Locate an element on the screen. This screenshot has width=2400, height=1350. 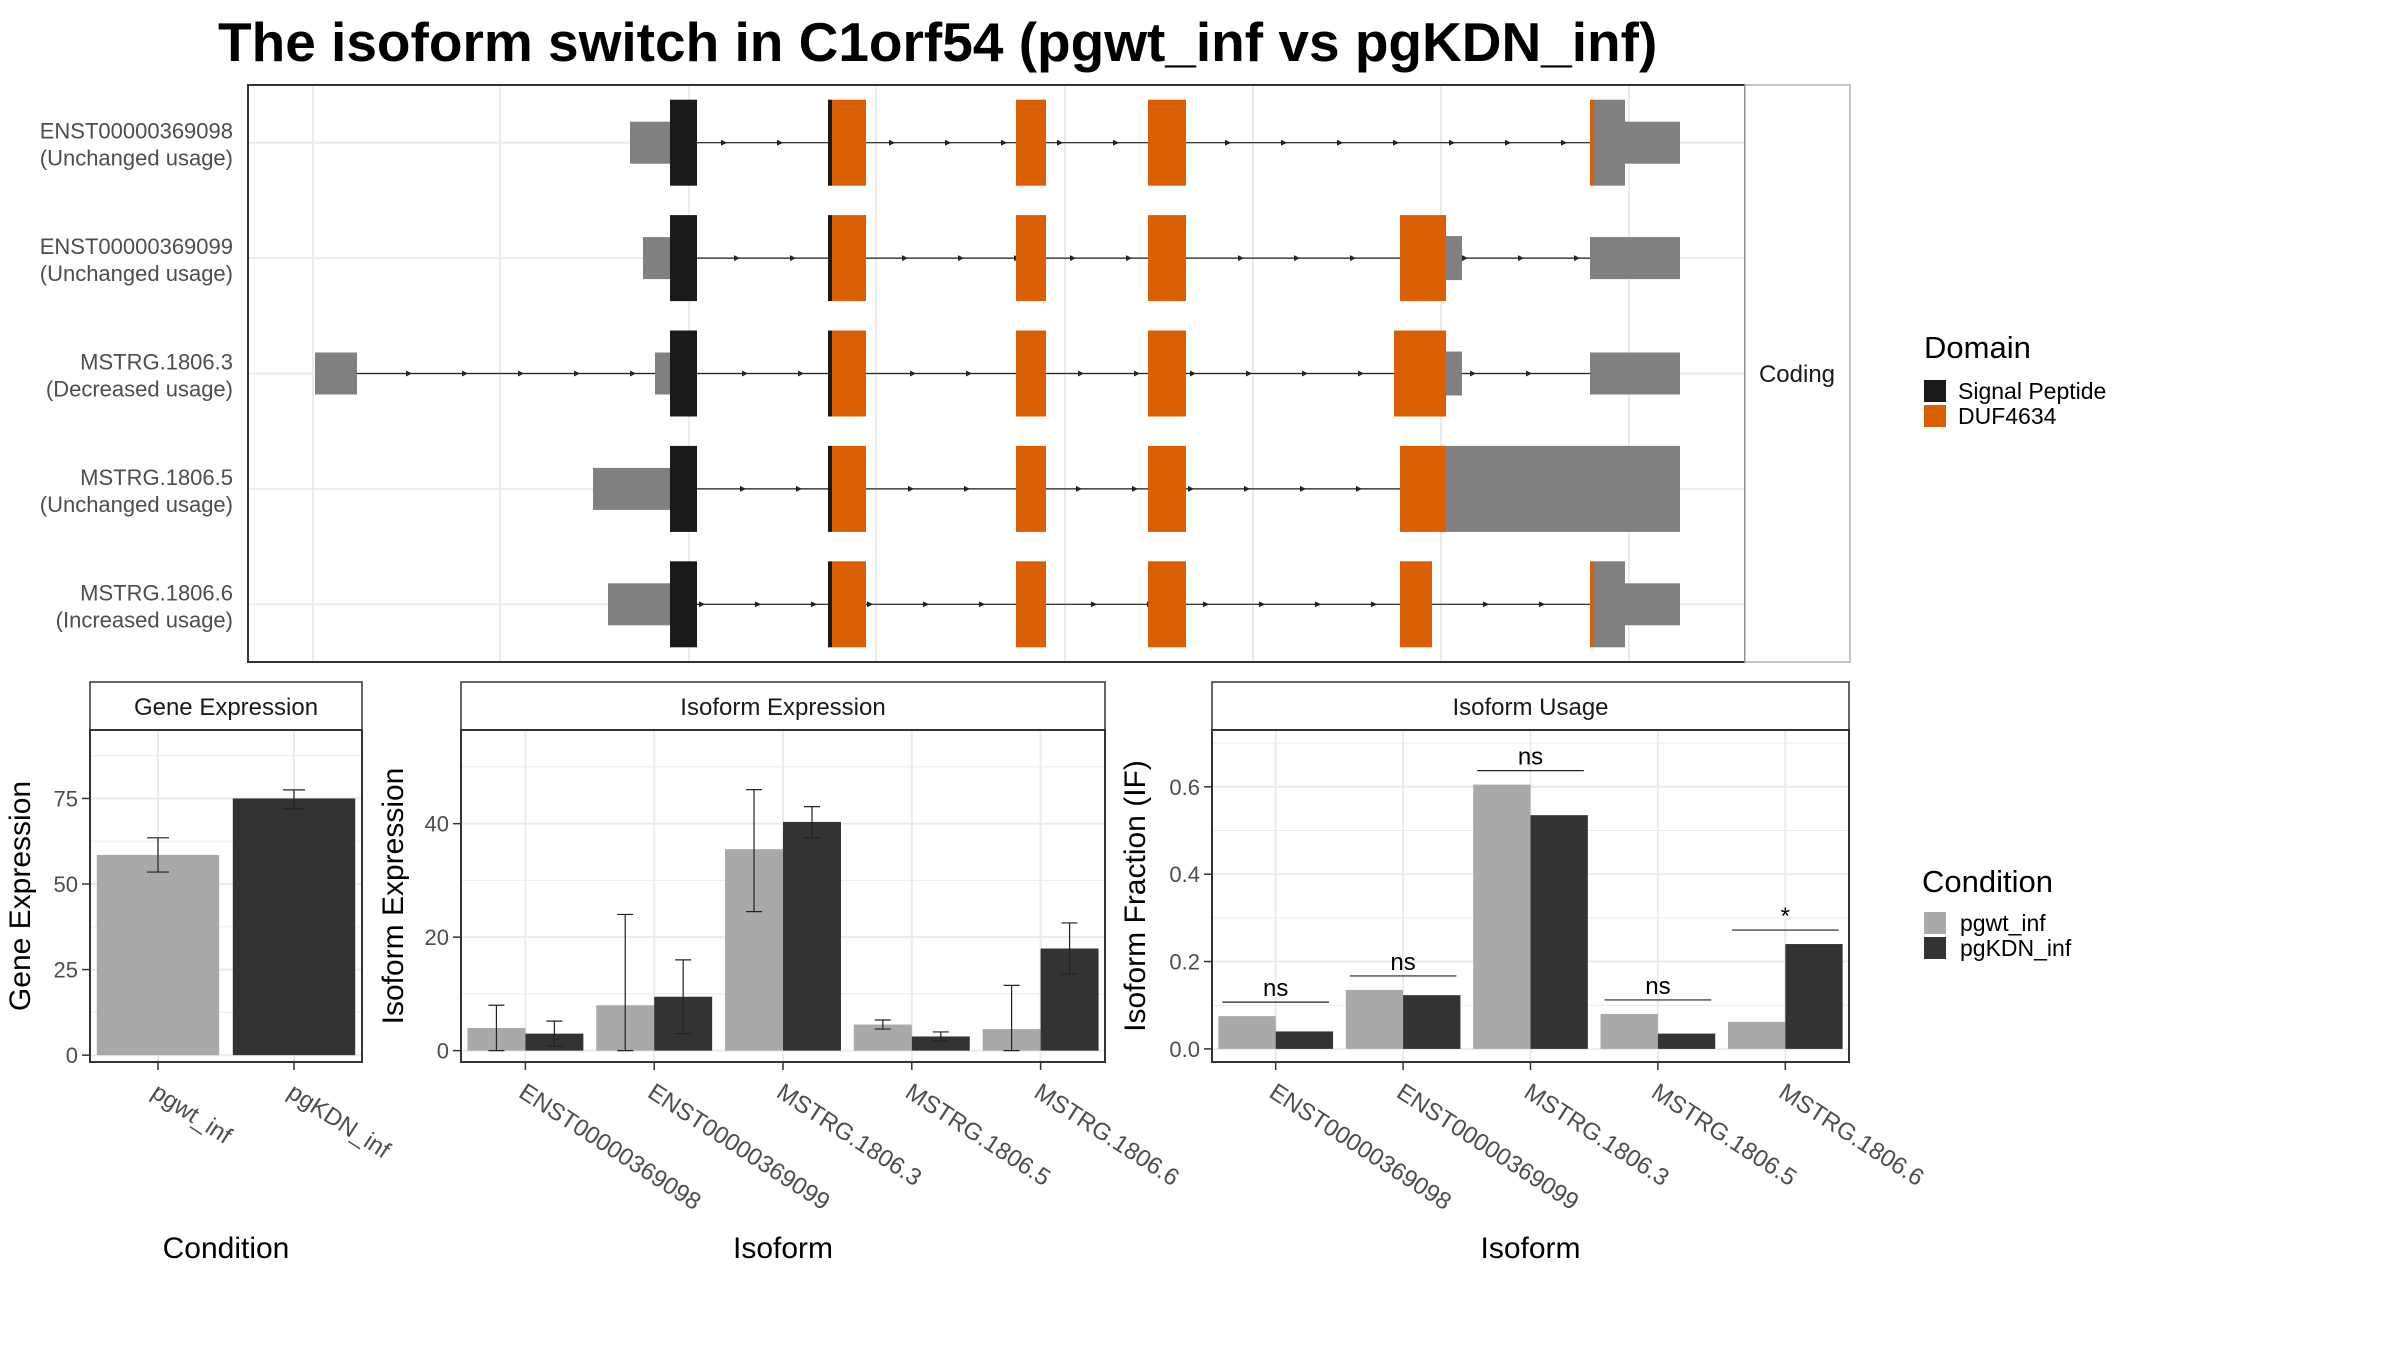
y-tick-label: 75 is located at coordinates (66, 798).